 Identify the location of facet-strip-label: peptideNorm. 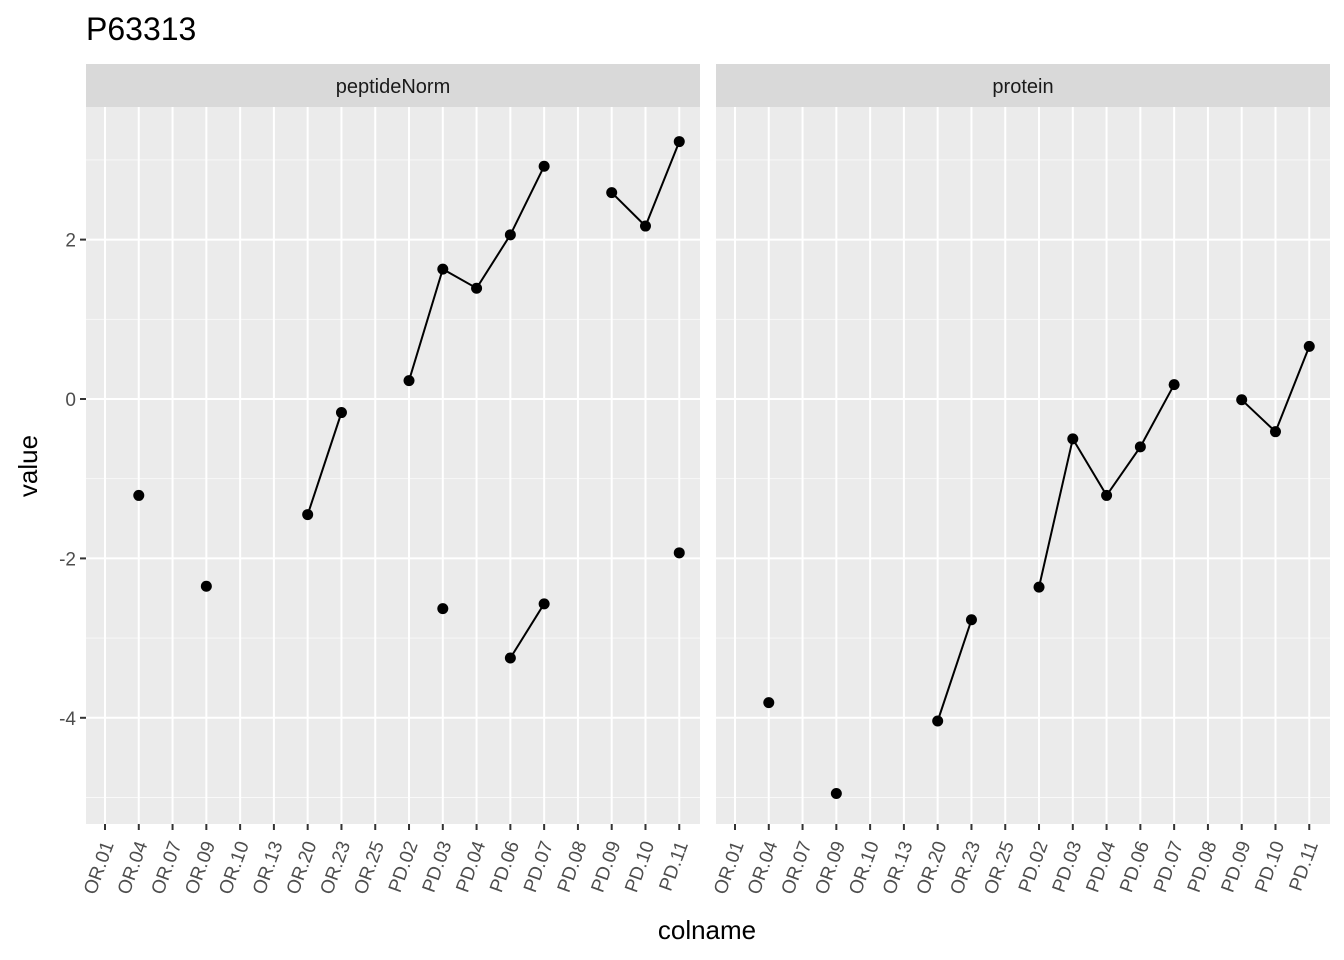
(393, 87).